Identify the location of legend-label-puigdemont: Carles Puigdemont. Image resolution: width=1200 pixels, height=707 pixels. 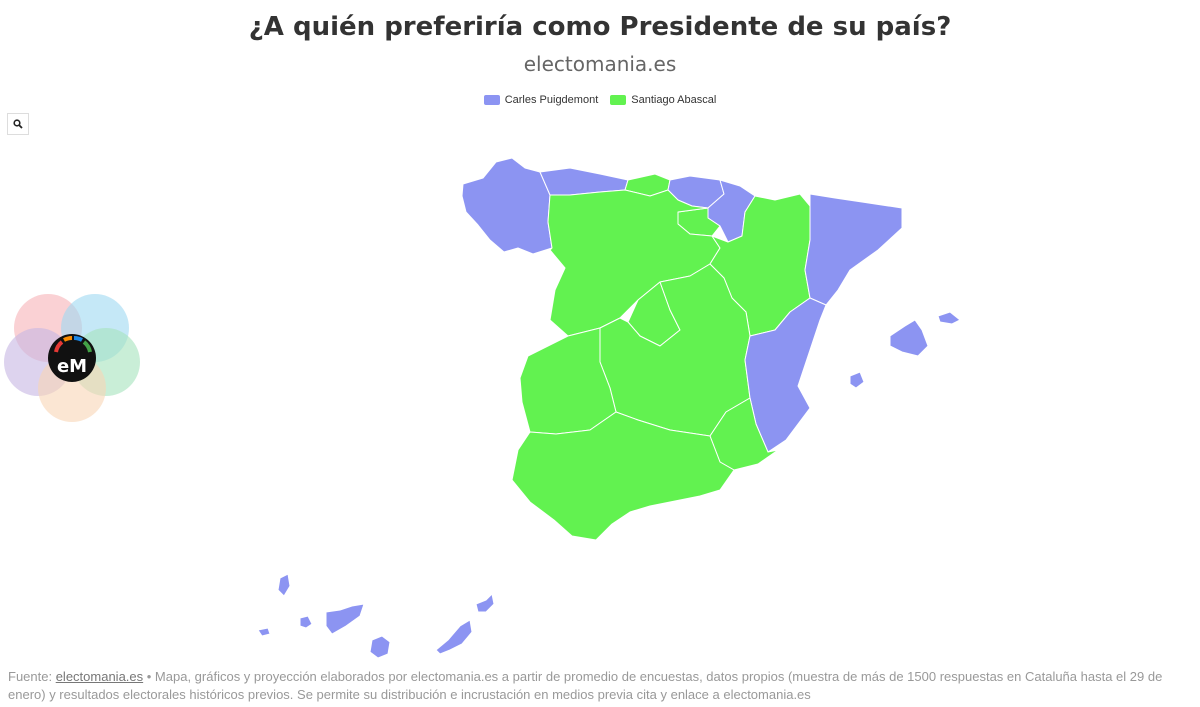
(551, 100).